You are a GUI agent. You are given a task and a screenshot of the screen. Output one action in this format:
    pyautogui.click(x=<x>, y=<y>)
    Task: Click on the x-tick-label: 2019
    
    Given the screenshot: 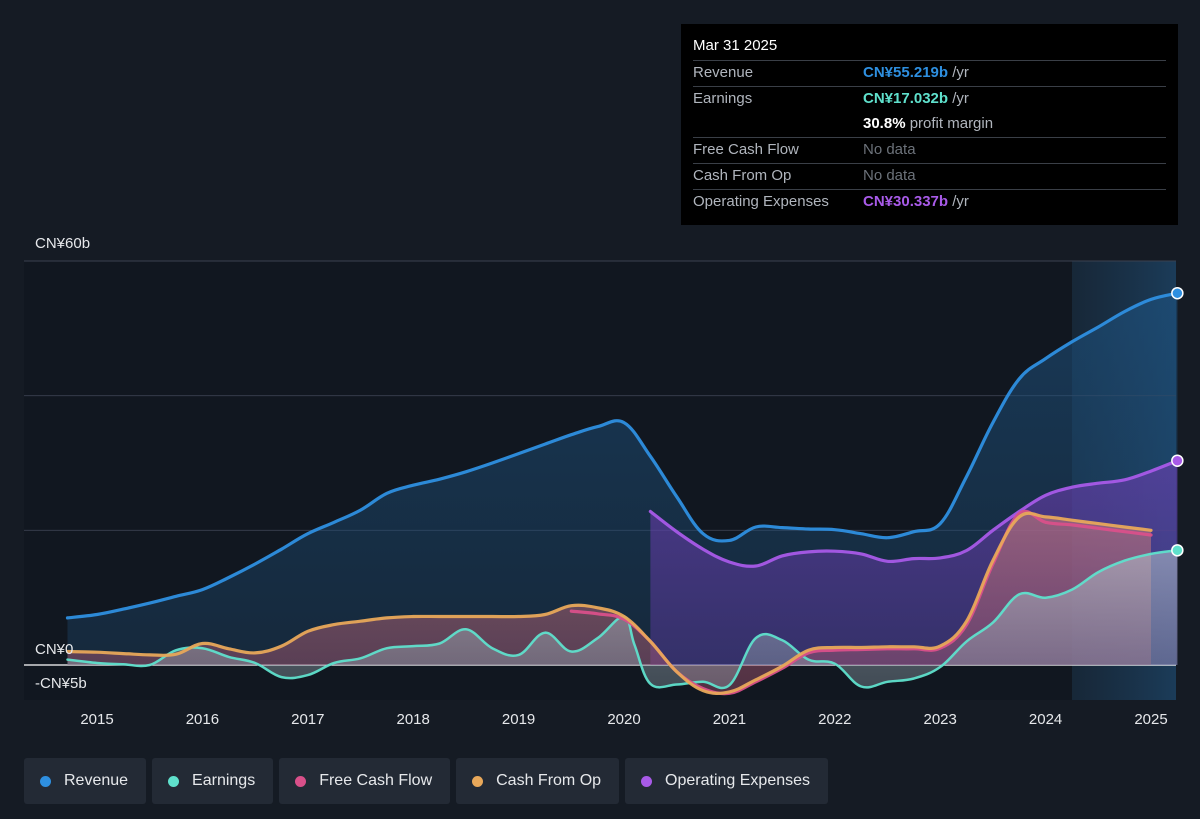 What is the action you would take?
    pyautogui.click(x=518, y=719)
    